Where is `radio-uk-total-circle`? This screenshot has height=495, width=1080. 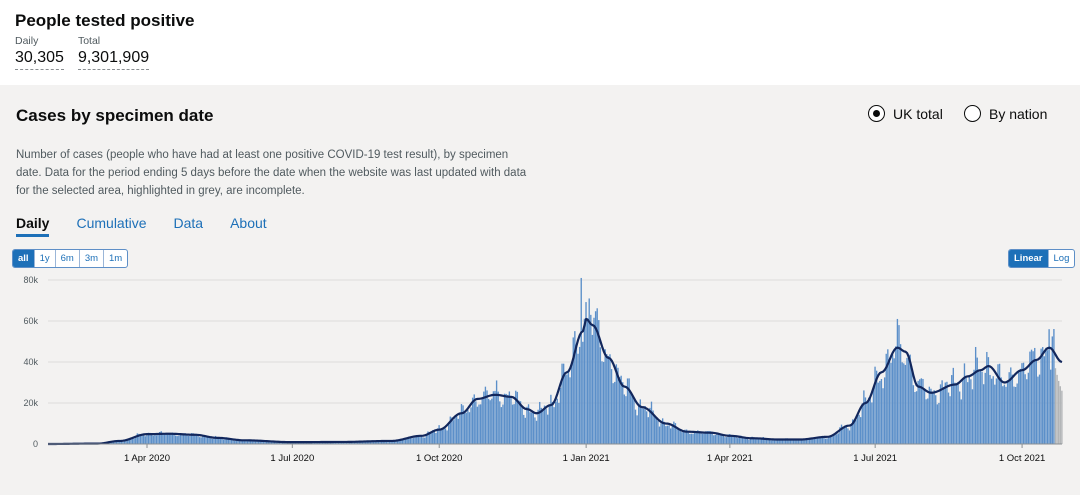 radio-uk-total-circle is located at coordinates (876, 113).